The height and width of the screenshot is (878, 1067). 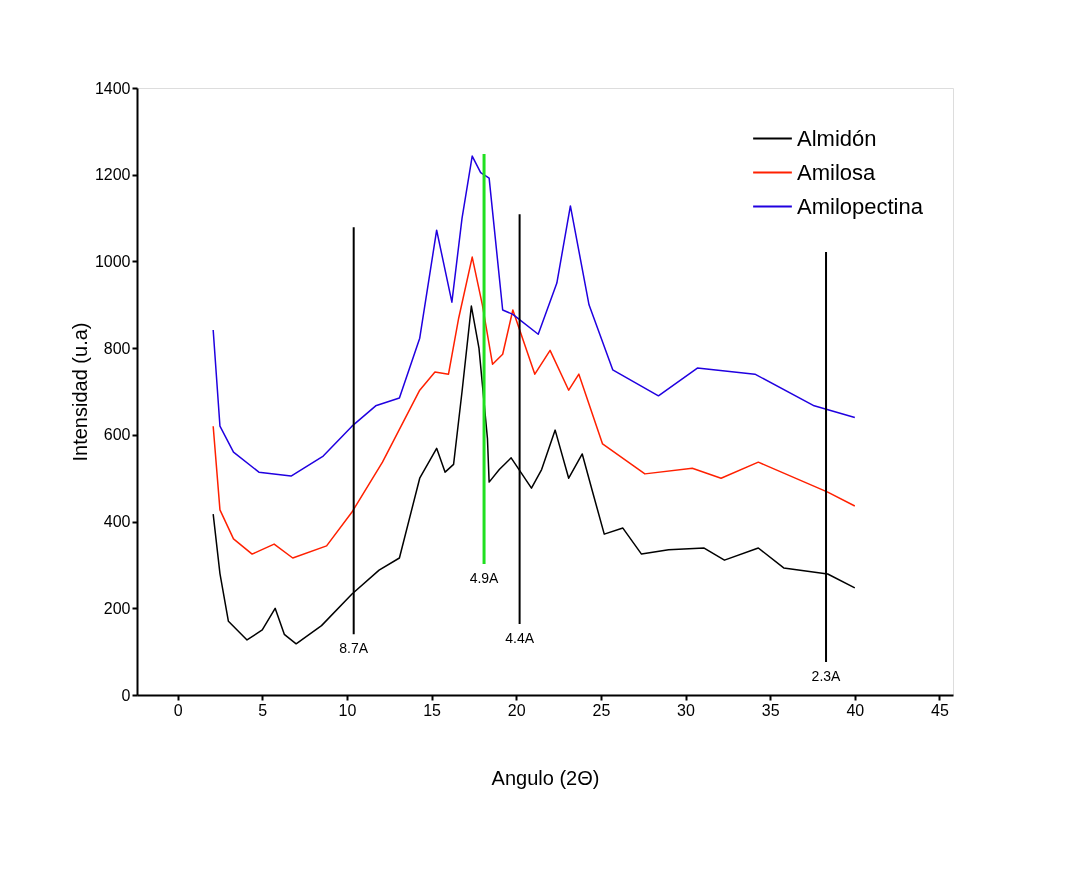 What do you see at coordinates (178, 710) in the screenshot?
I see `x-tick-label: 0` at bounding box center [178, 710].